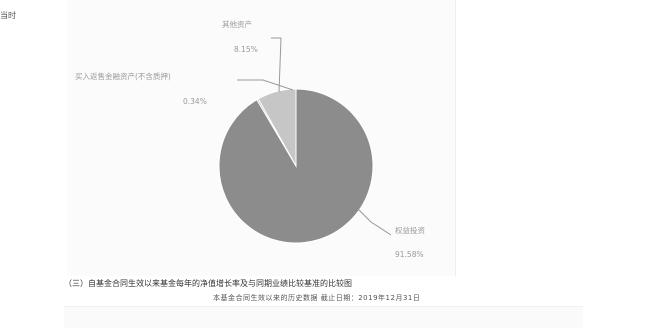 The image size is (666, 328). Describe the element at coordinates (317, 298) in the screenshot. I see `sub-caption: 本基金合同生效以来的历史数据 截止日期：2019年12月31日` at that location.